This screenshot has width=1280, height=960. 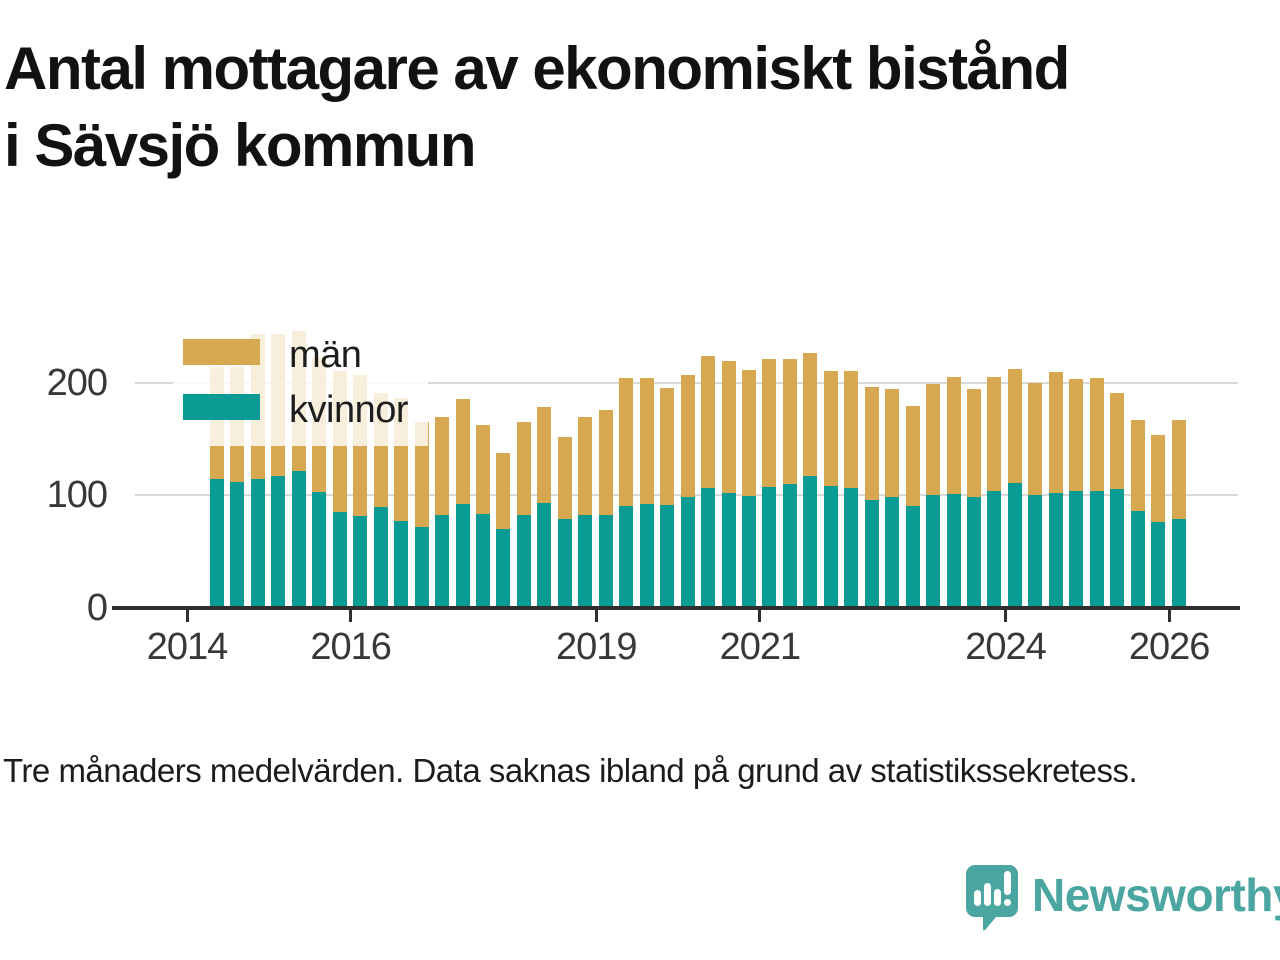 I want to click on x-tick-label: 2021, so click(x=760, y=647).